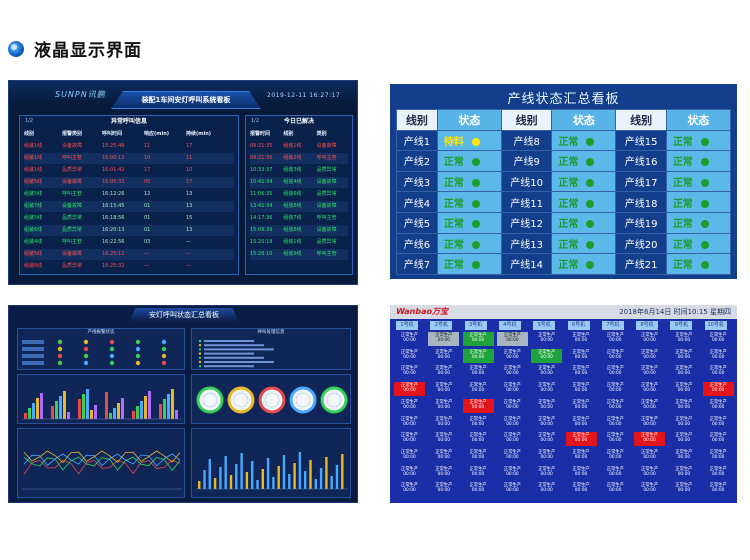 This screenshot has height=560, width=750. What do you see at coordinates (72, 242) in the screenshot?
I see `table-cell: 呼叫主管` at bounding box center [72, 242].